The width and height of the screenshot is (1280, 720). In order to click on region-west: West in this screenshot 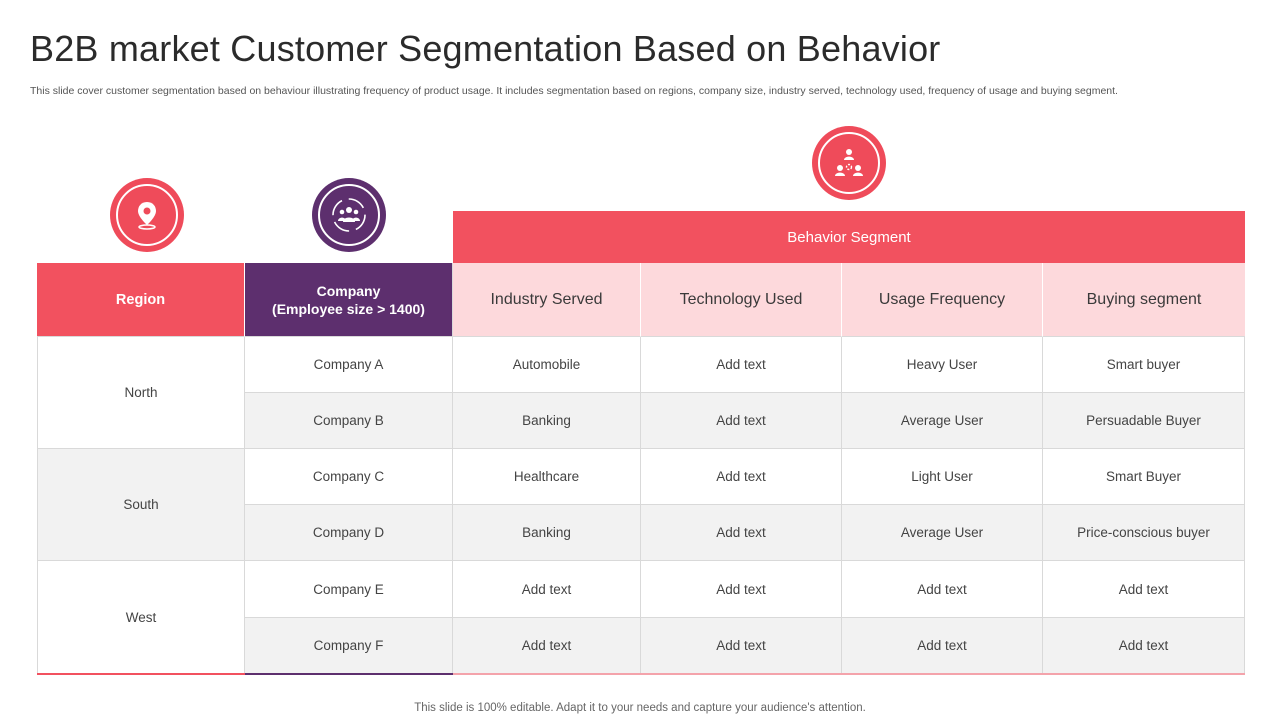, I will do `click(141, 617)`.